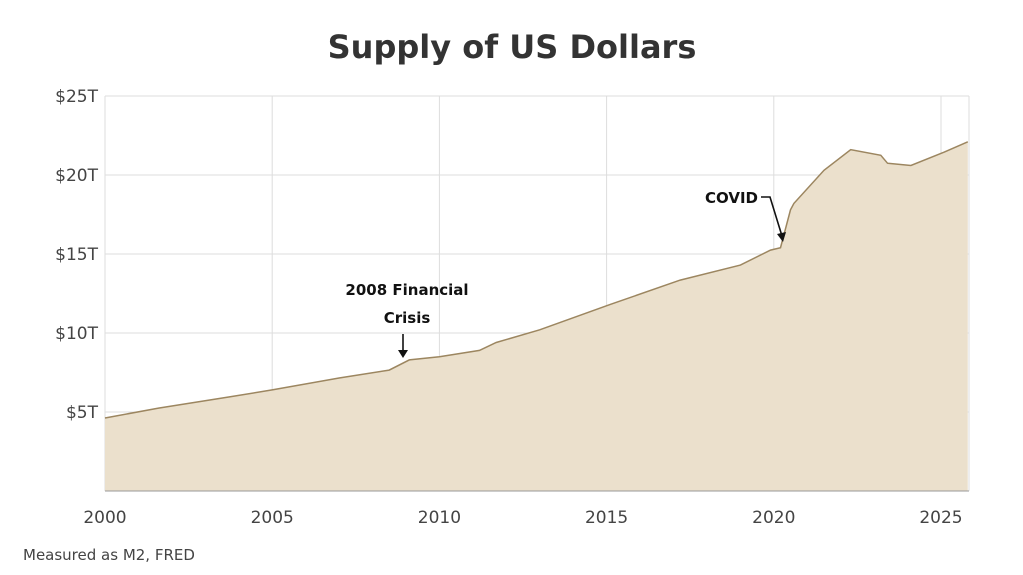  I want to click on y-tick-label: $20T, so click(76, 176).